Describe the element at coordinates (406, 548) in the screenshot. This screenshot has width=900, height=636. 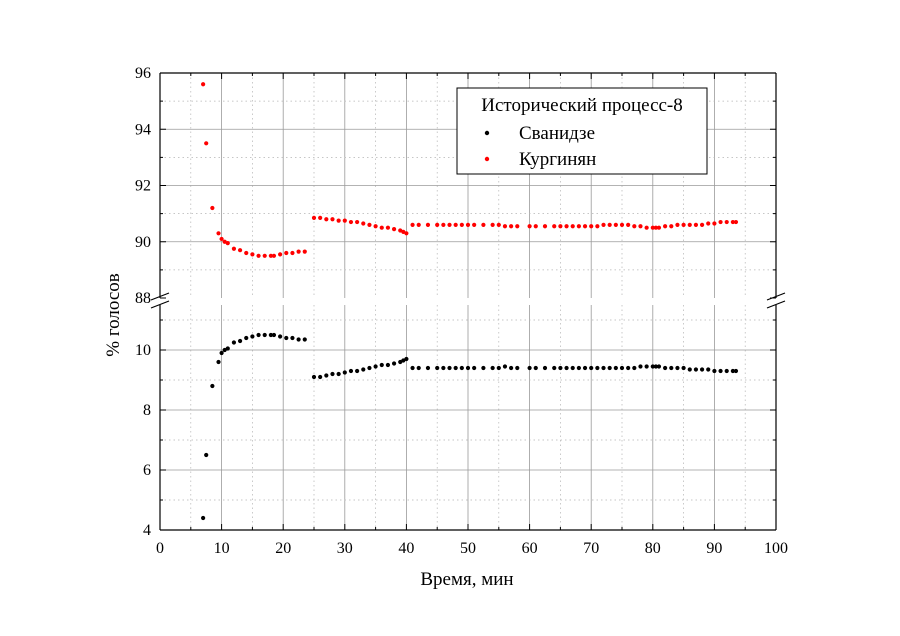
I see `x-tick-label: 40` at that location.